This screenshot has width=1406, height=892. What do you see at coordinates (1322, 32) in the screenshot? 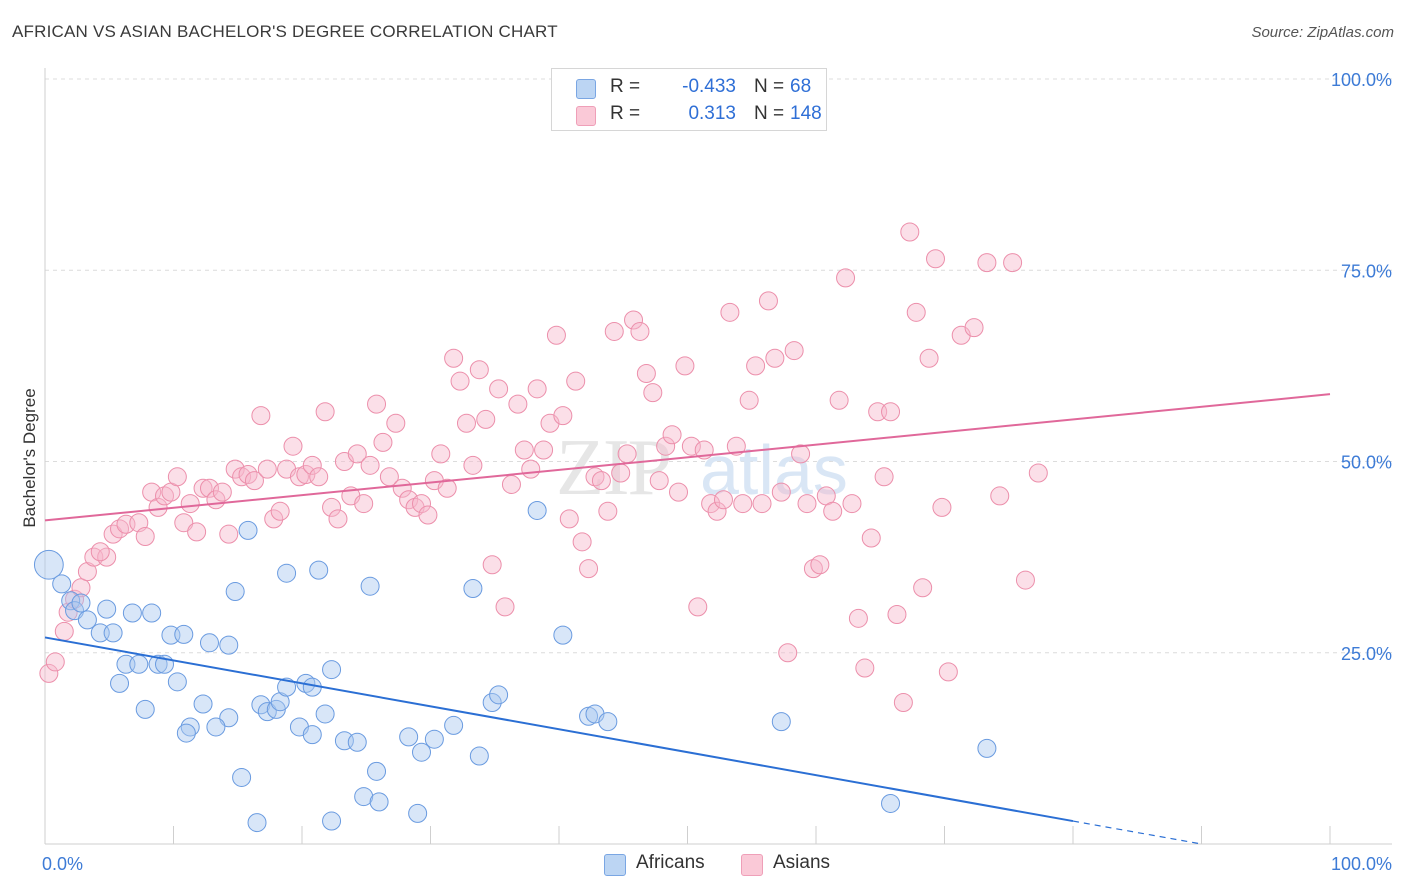
I see `source-credit: Source: ZipAtlas.com` at bounding box center [1322, 32].